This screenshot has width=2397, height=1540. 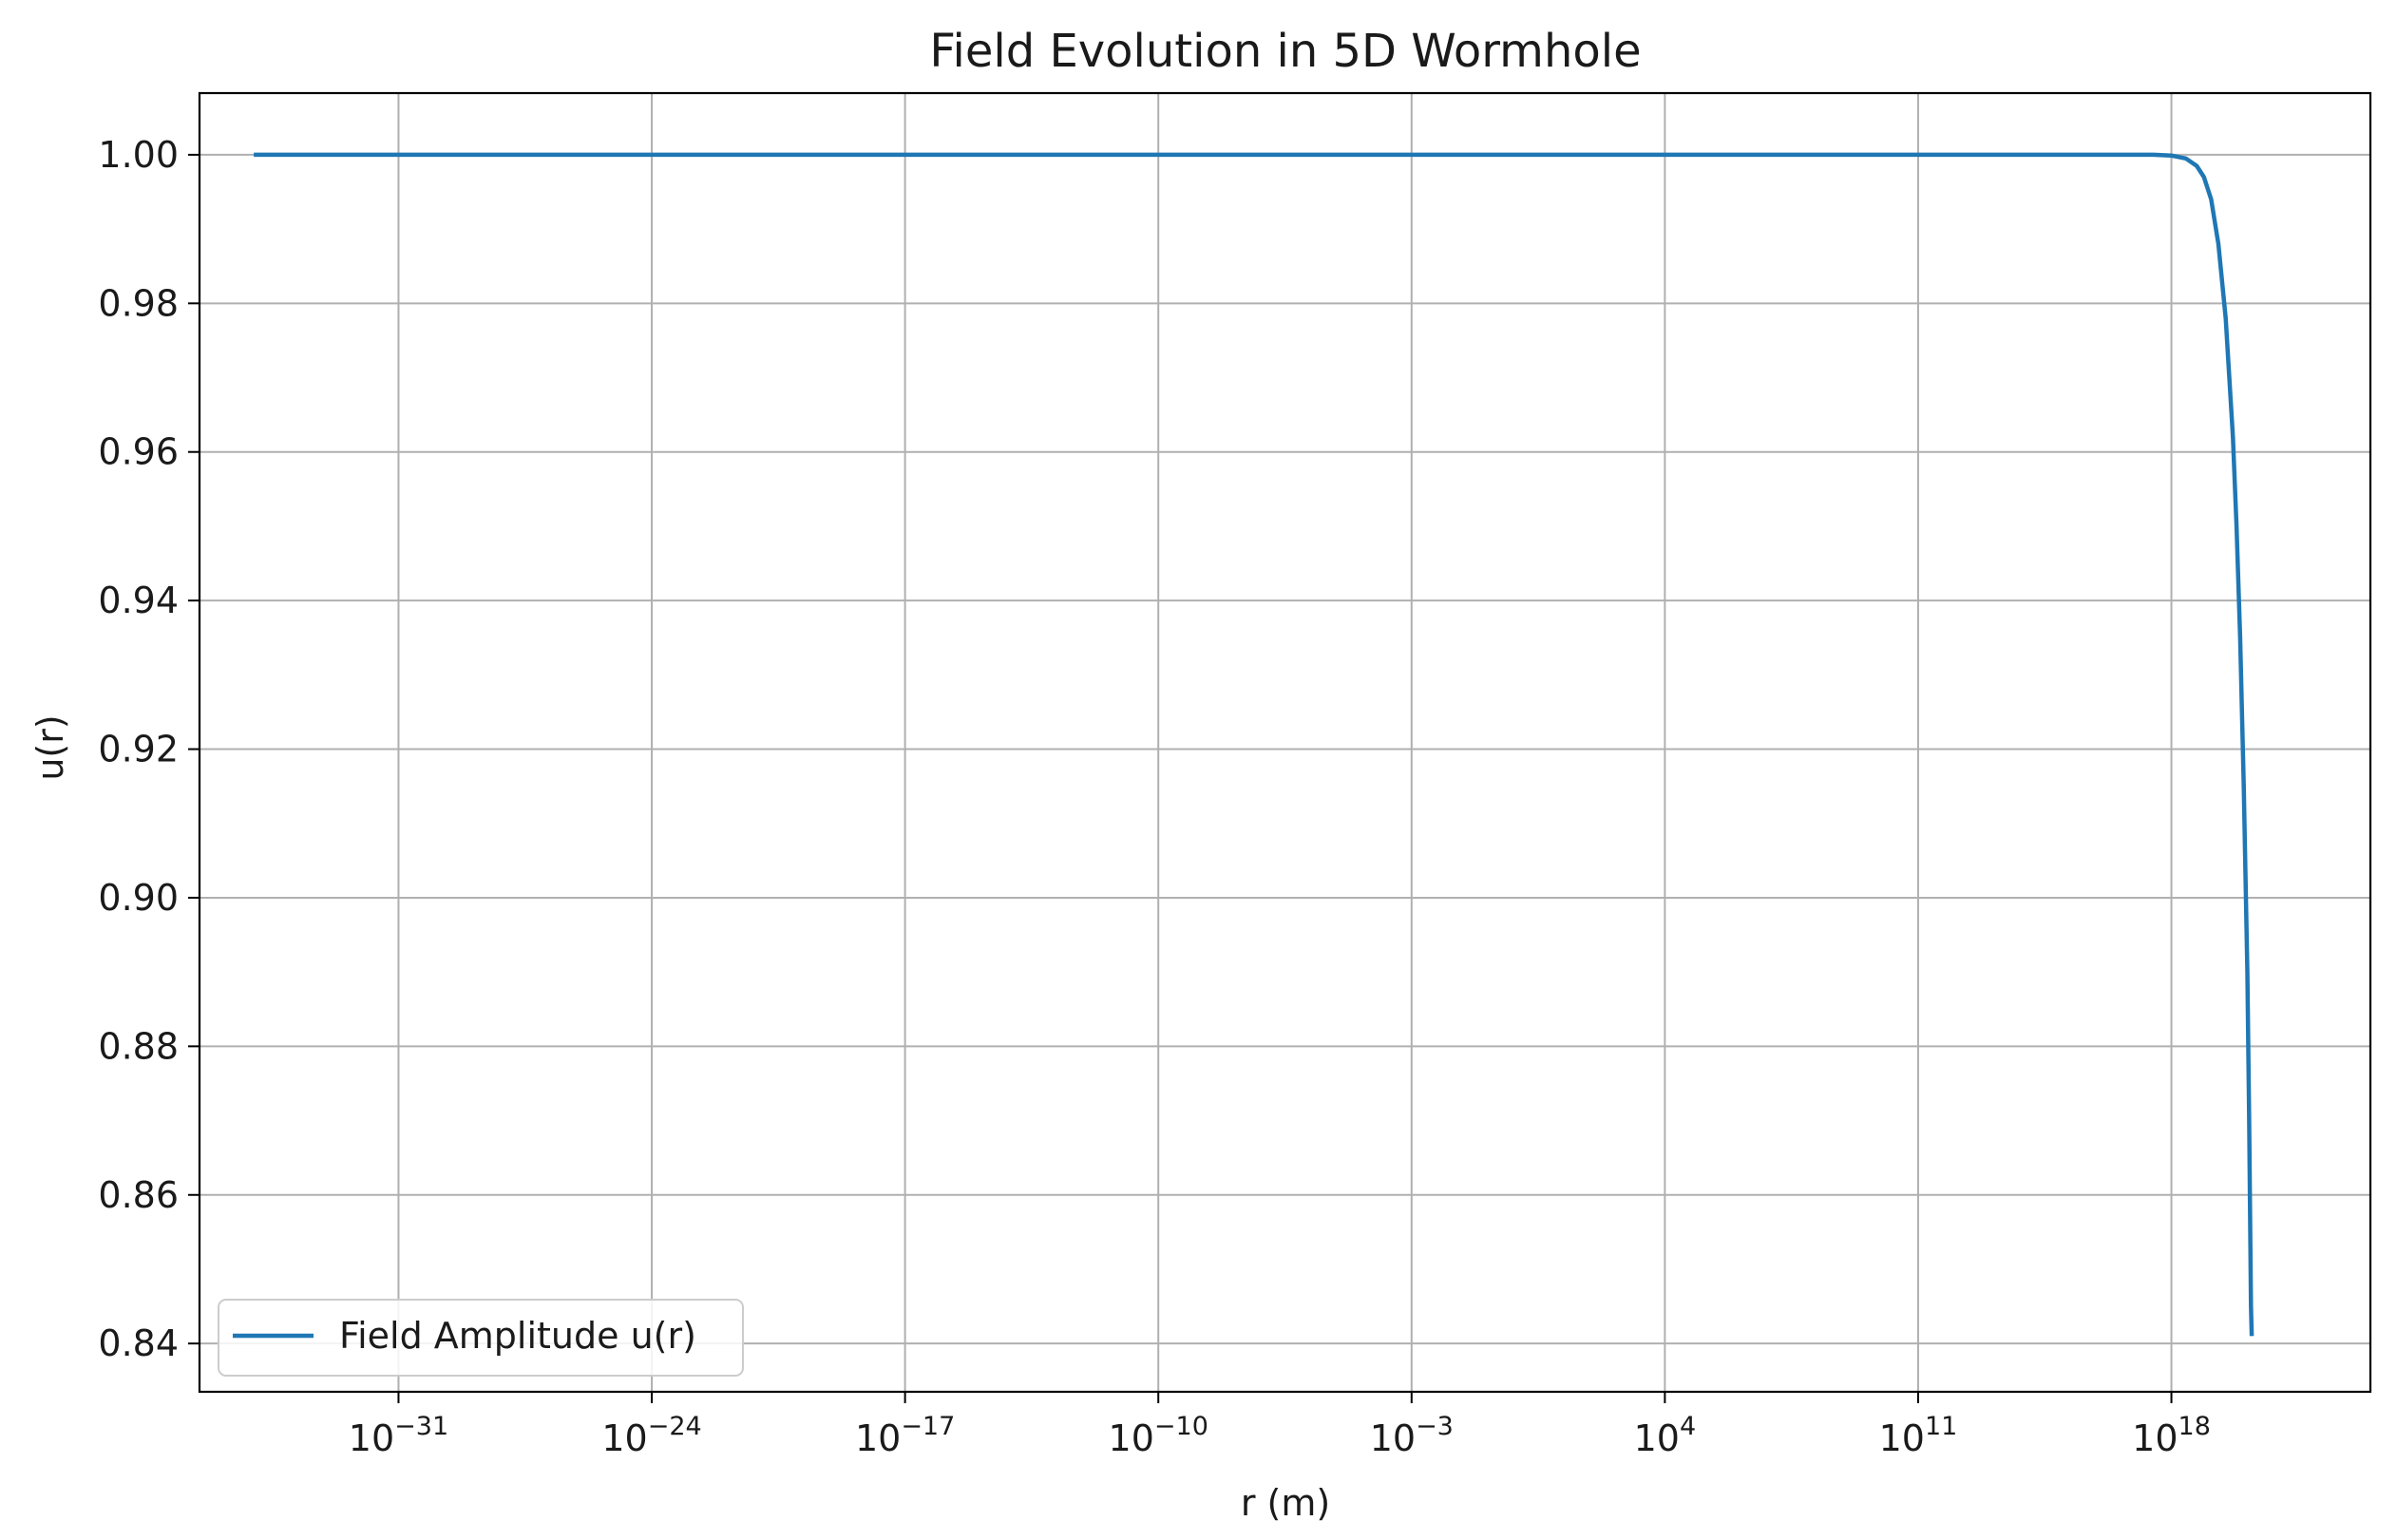 What do you see at coordinates (138, 452) in the screenshot?
I see `y-tick-label: 0.96` at bounding box center [138, 452].